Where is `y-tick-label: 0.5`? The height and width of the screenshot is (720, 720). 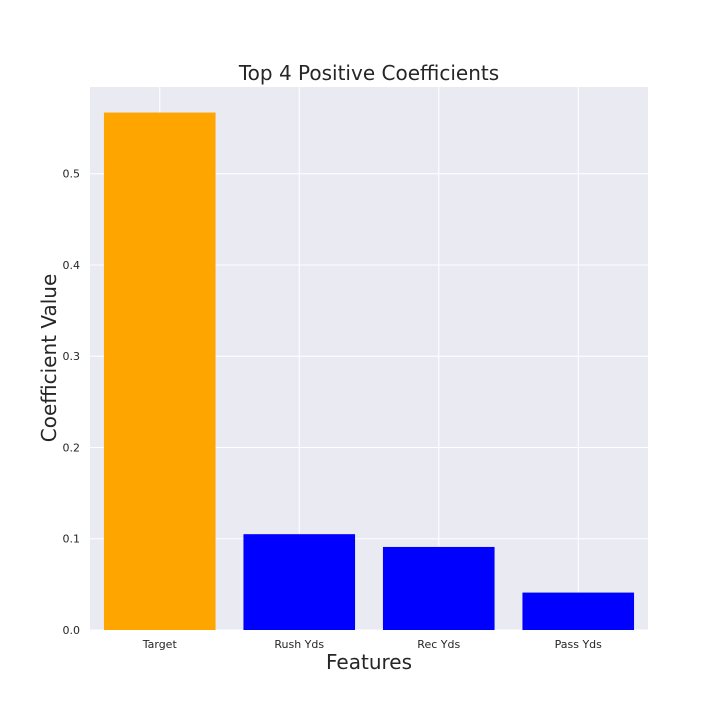
y-tick-label: 0.5 is located at coordinates (72, 174).